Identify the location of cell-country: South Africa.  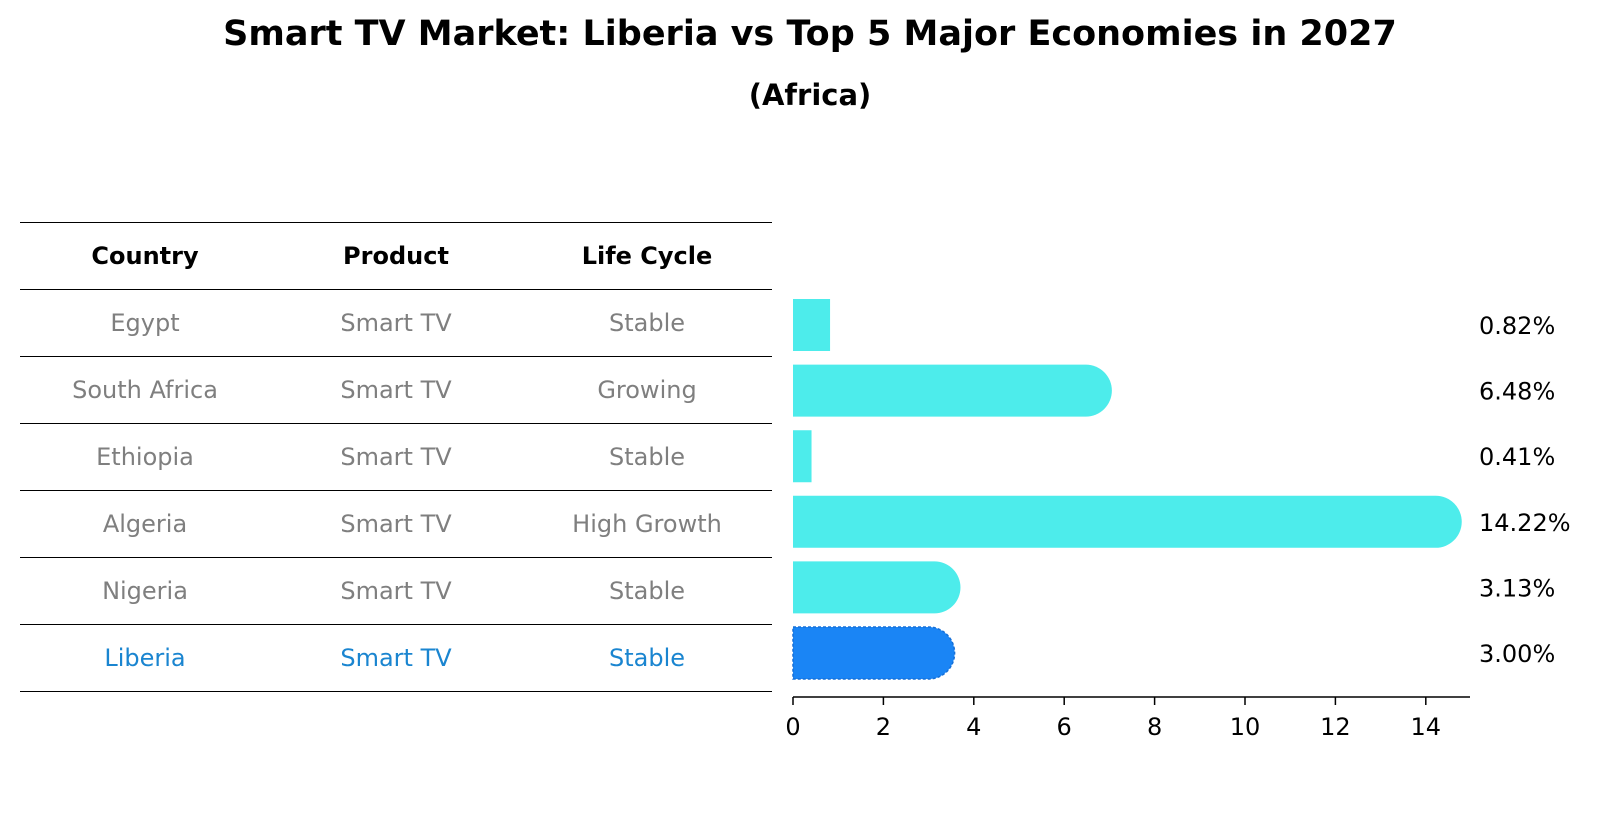
(145, 390).